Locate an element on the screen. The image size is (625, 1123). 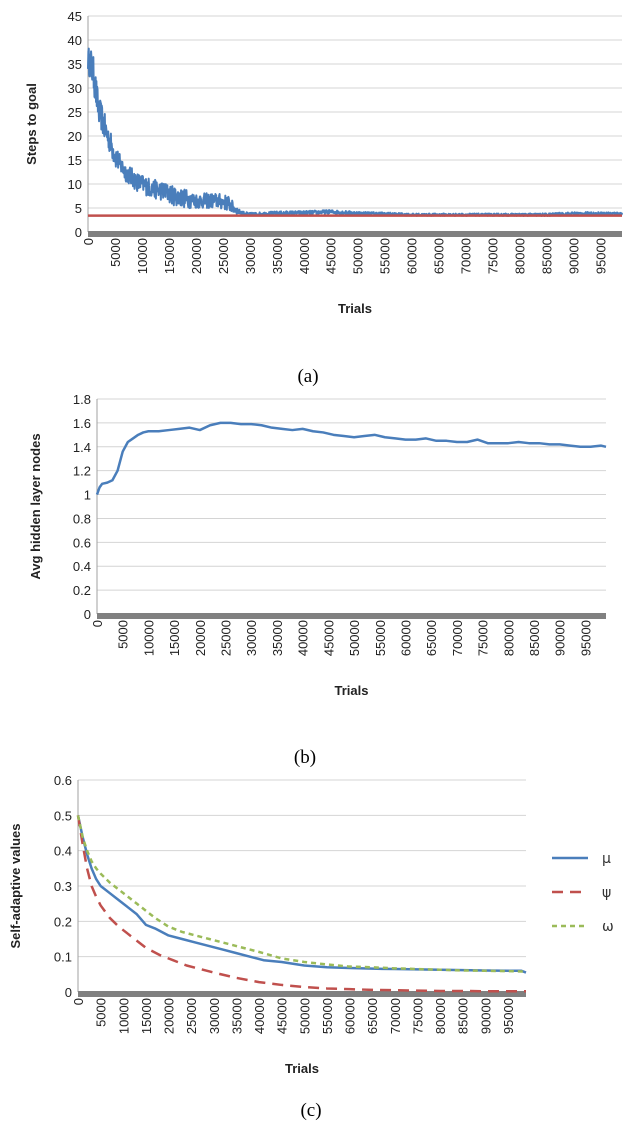
y-axis-title: Avg hidden layer nodes is located at coordinates (35, 506).